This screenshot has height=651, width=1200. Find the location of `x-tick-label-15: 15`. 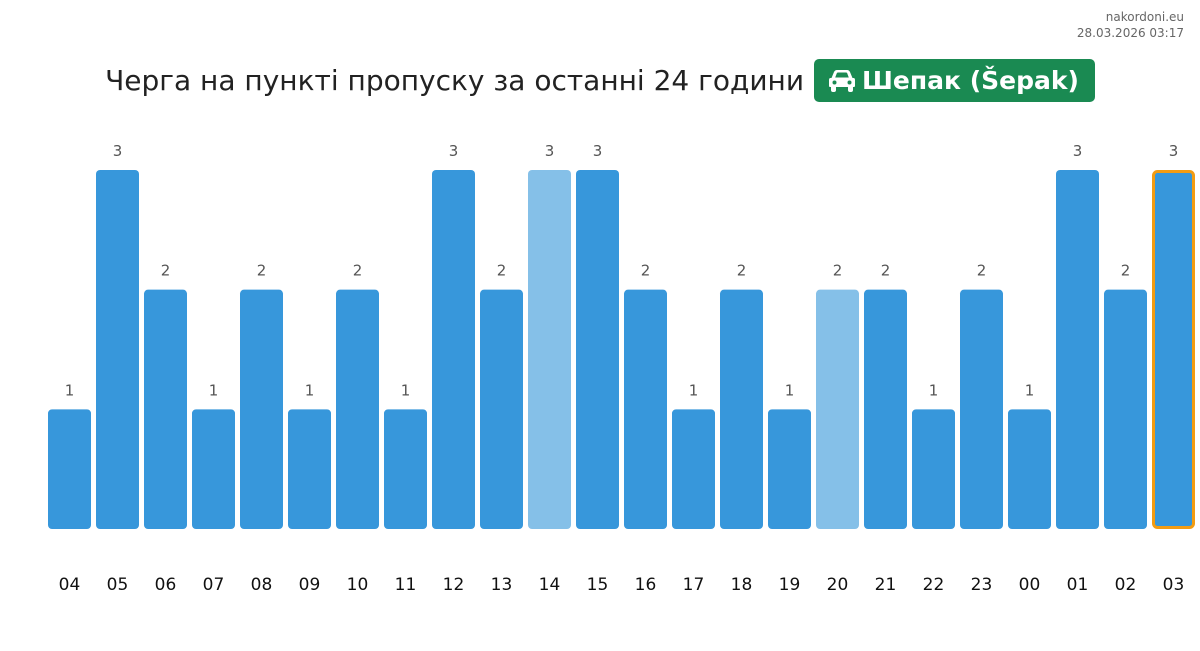

x-tick-label-15: 15 is located at coordinates (598, 585).